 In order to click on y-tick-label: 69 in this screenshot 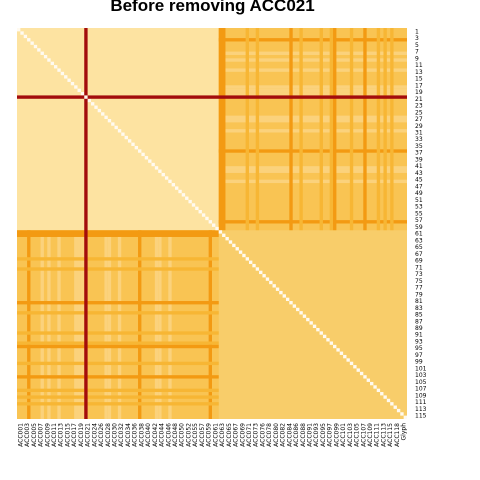, I will do `click(419, 261)`.